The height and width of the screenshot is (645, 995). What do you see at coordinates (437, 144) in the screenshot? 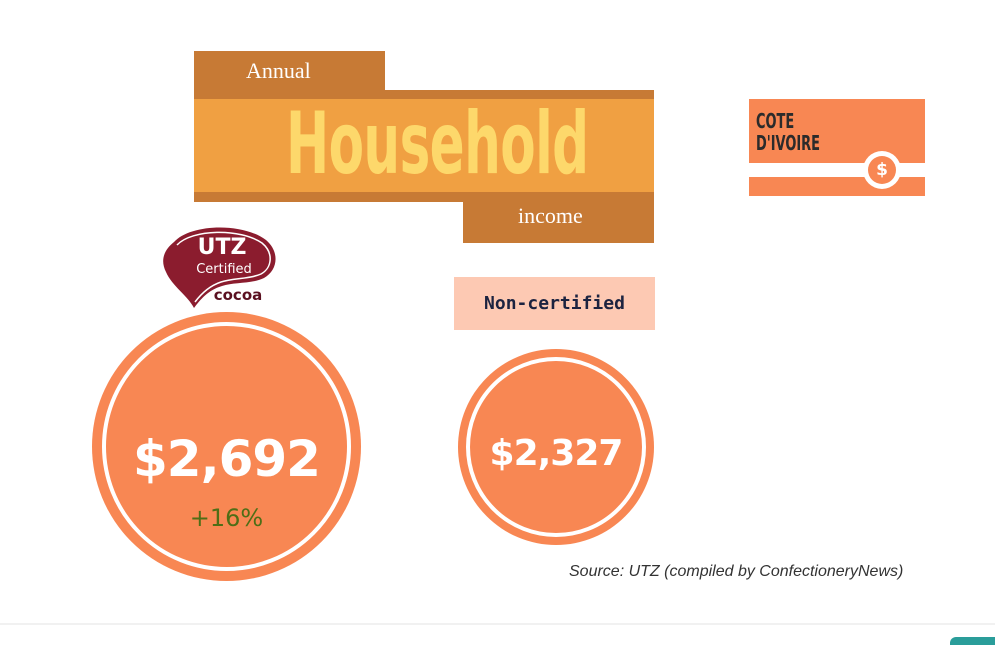
I see `title-household: Household` at bounding box center [437, 144].